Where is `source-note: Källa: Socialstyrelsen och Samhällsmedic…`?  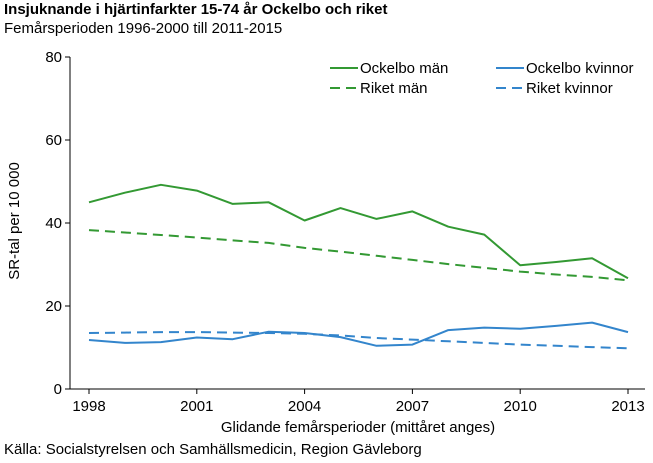 source-note: Källa: Socialstyrelsen och Samhällsmedic… is located at coordinates (213, 449).